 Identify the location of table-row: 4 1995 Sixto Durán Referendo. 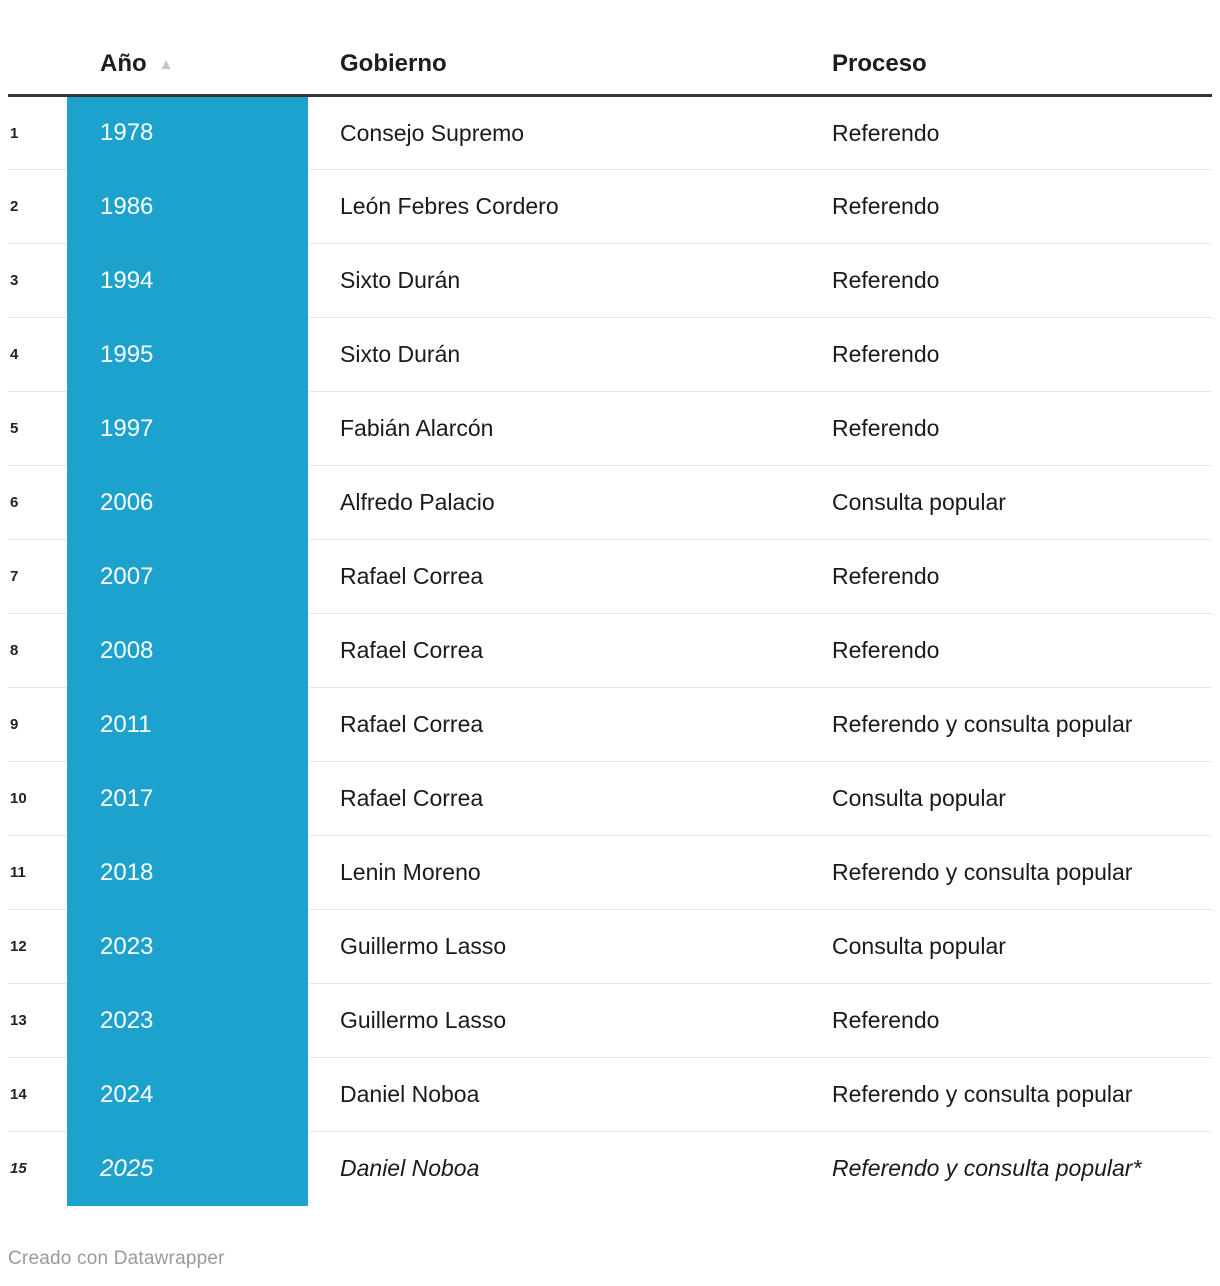
(610, 354).